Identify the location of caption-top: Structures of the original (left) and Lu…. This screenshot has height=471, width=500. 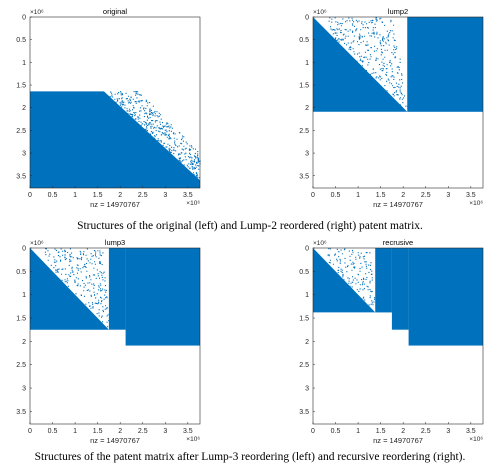
(250, 226).